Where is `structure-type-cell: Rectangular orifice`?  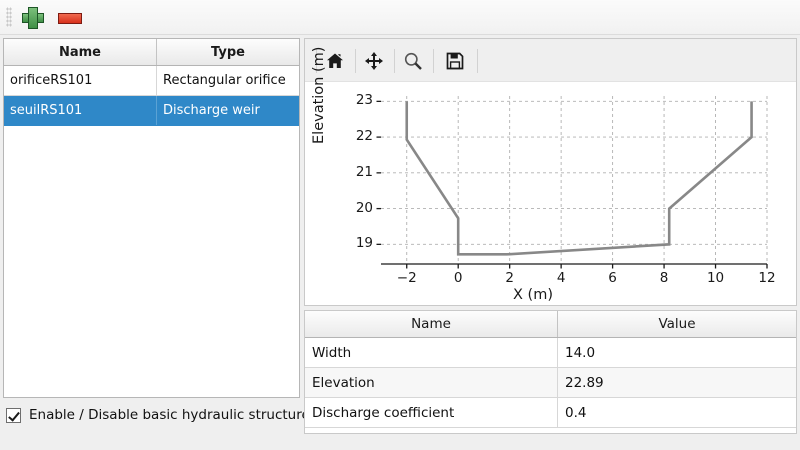
structure-type-cell: Rectangular orifice is located at coordinates (227, 80).